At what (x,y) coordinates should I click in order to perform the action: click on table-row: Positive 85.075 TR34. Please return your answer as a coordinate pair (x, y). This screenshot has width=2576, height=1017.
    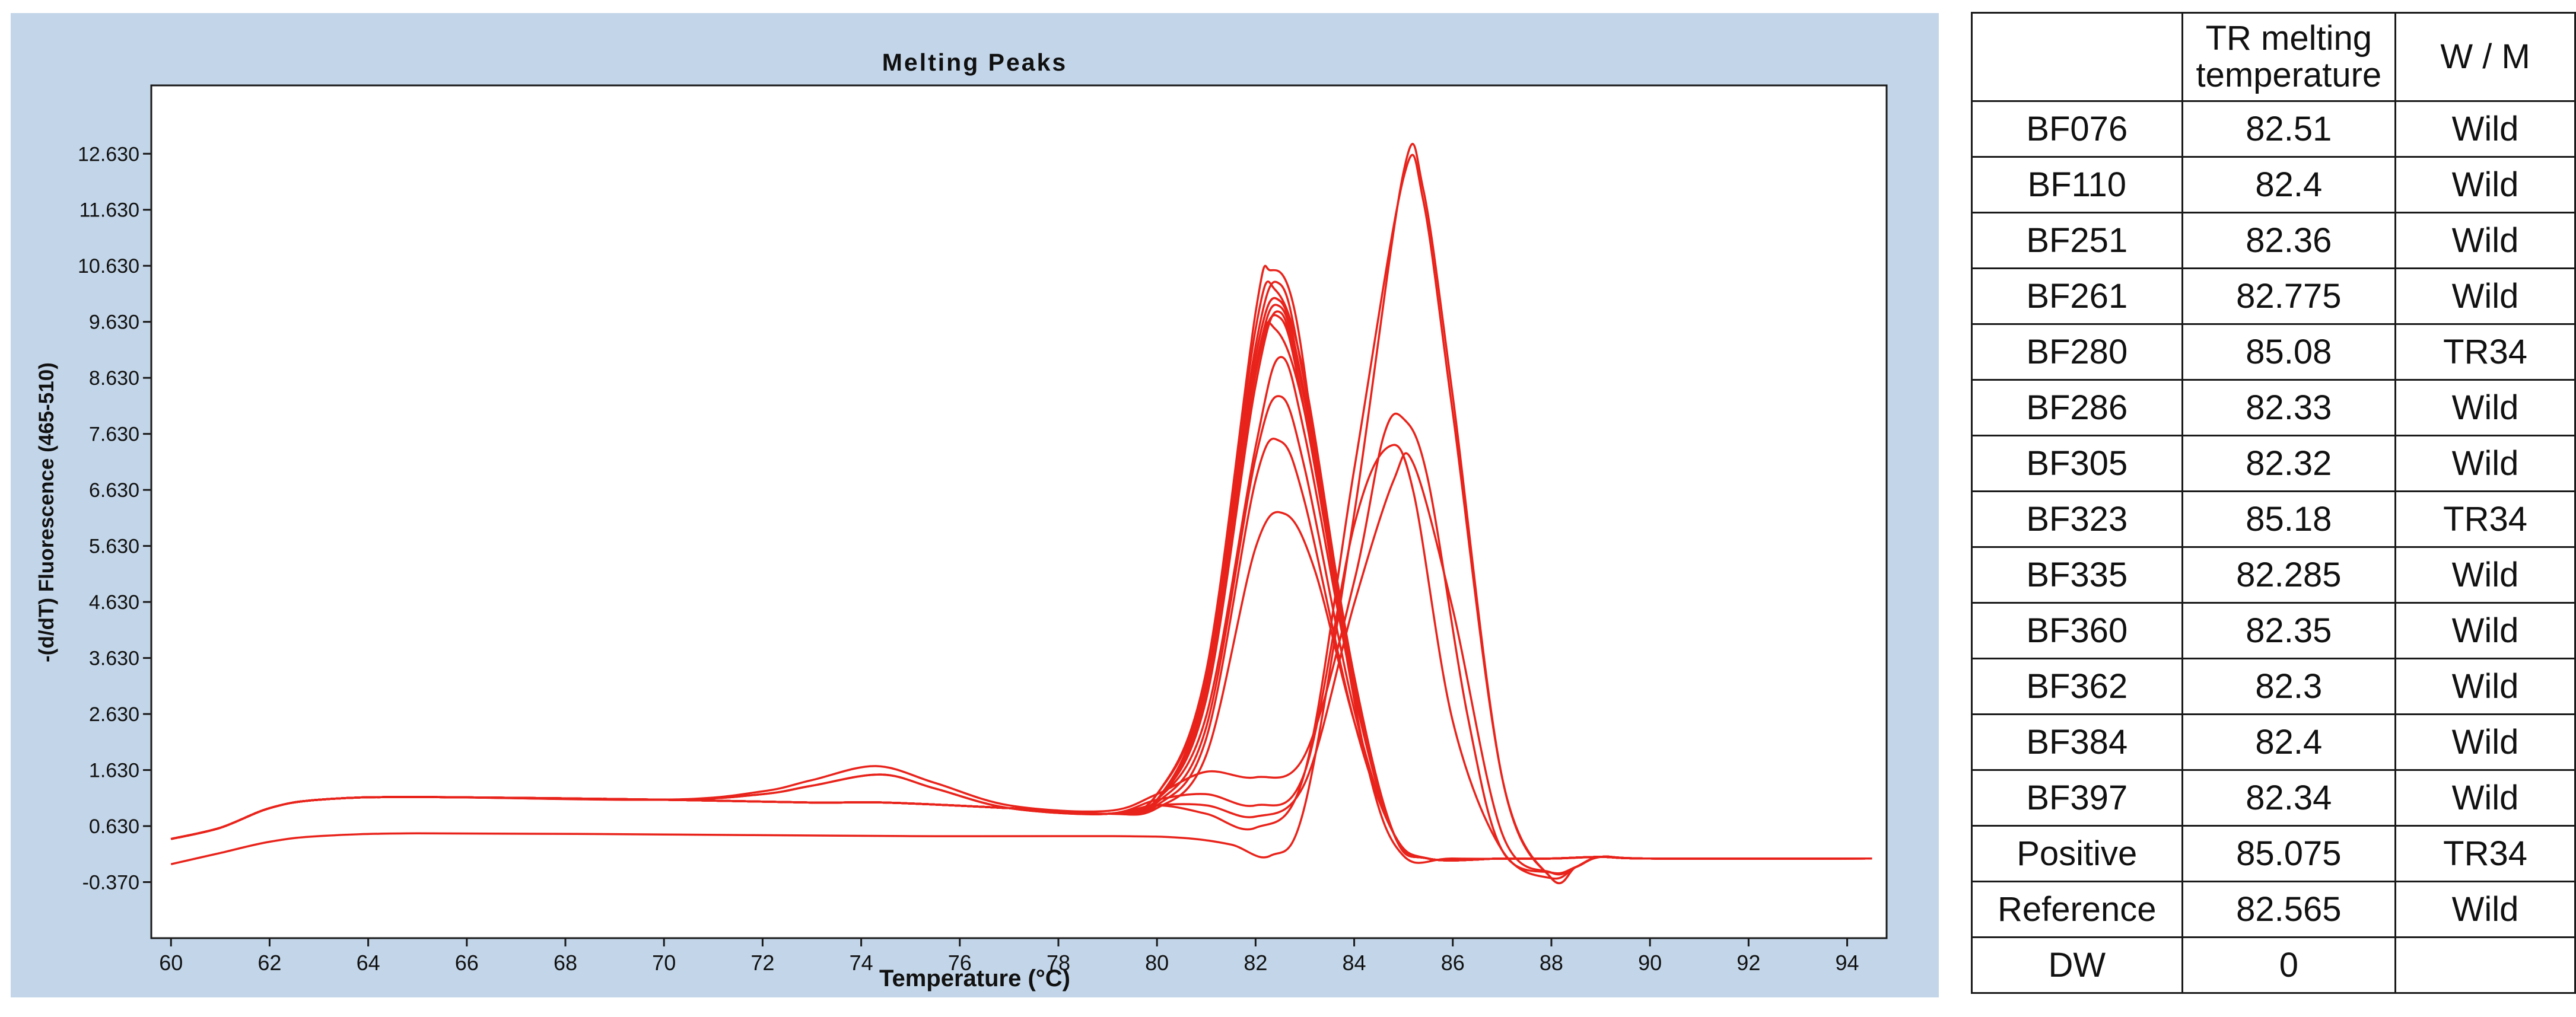
    Looking at the image, I should click on (2273, 854).